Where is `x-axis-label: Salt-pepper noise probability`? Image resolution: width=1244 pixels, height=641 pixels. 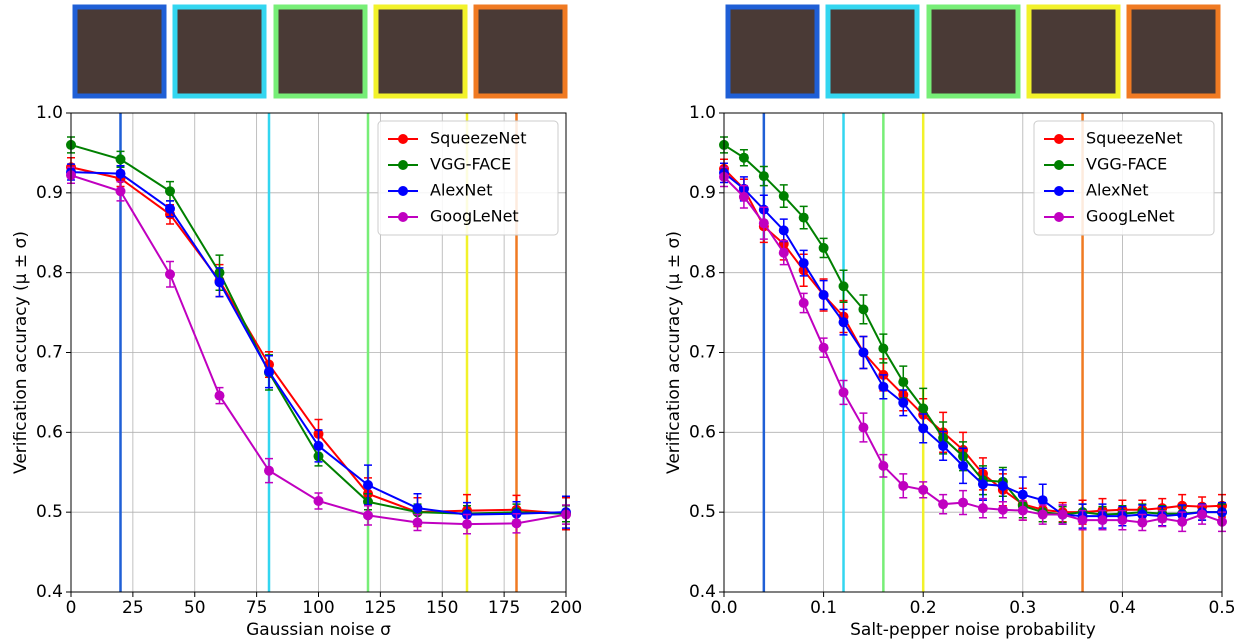
x-axis-label: Salt-pepper noise probability is located at coordinates (973, 630).